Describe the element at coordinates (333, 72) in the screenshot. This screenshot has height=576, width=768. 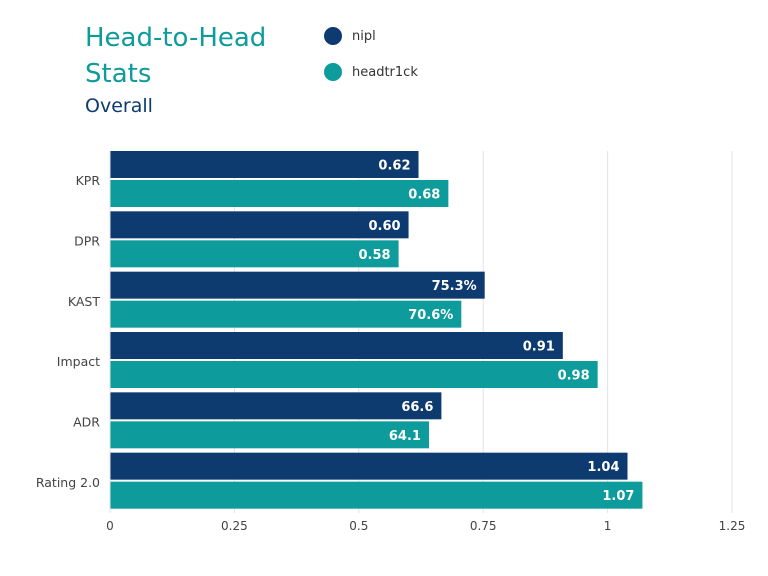
I see `legend-swatch-headtr1ck` at that location.